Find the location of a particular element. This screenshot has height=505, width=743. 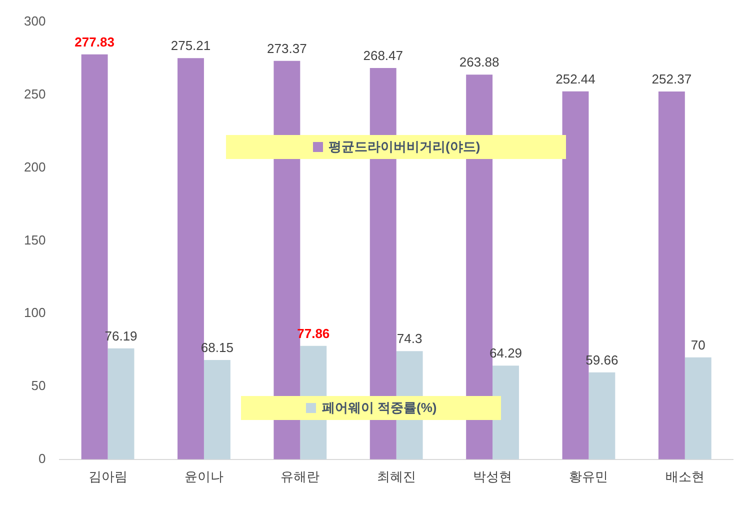

x-tick-label: 배소현 is located at coordinates (684, 476).